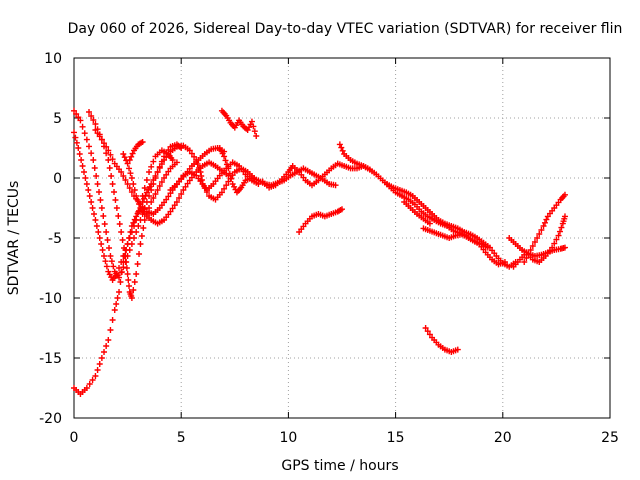 This screenshot has height=480, width=640. I want to click on series-track-i, so click(212, 184).